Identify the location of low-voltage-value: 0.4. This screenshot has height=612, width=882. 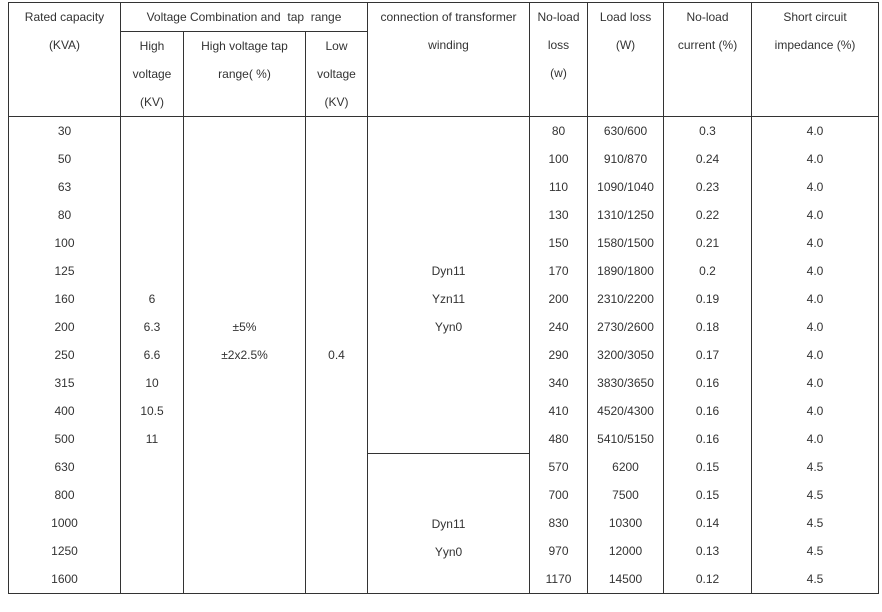
(336, 355).